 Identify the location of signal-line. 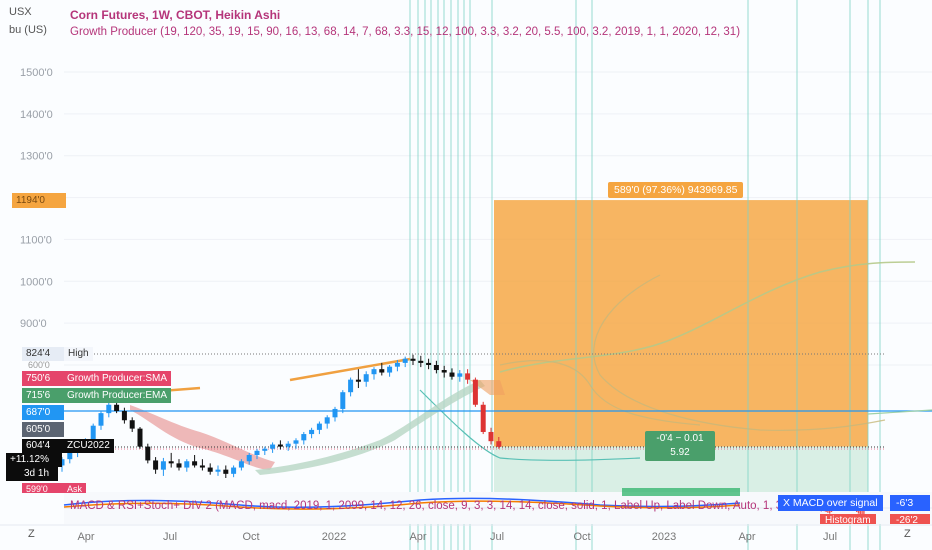
(402, 505).